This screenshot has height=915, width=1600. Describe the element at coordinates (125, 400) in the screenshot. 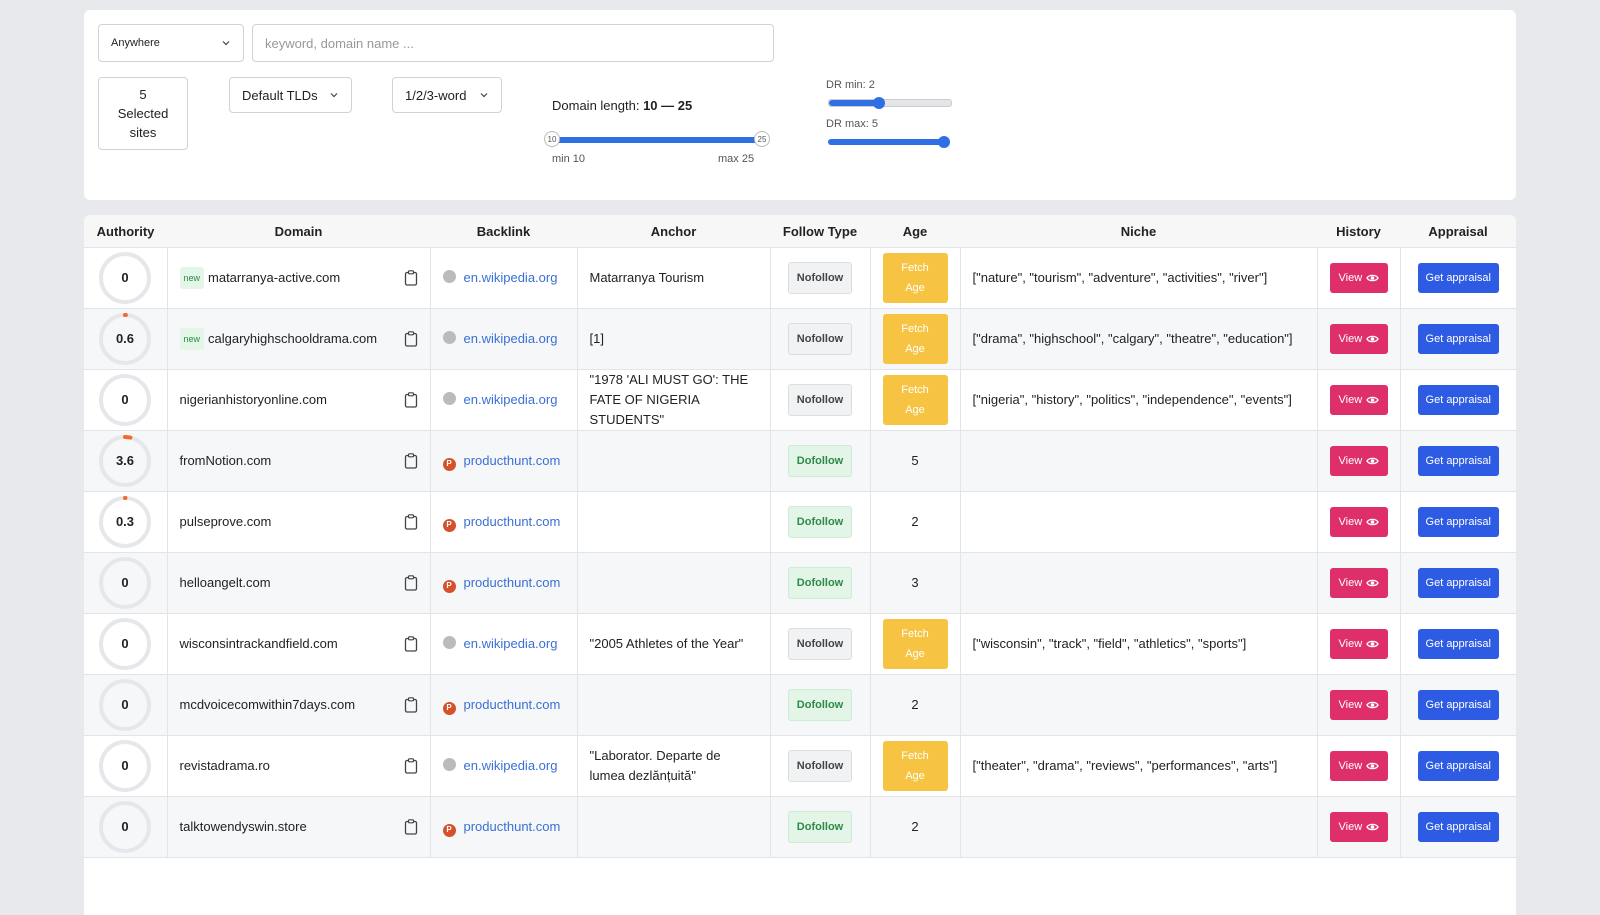

I see `authority-ring: 0` at that location.